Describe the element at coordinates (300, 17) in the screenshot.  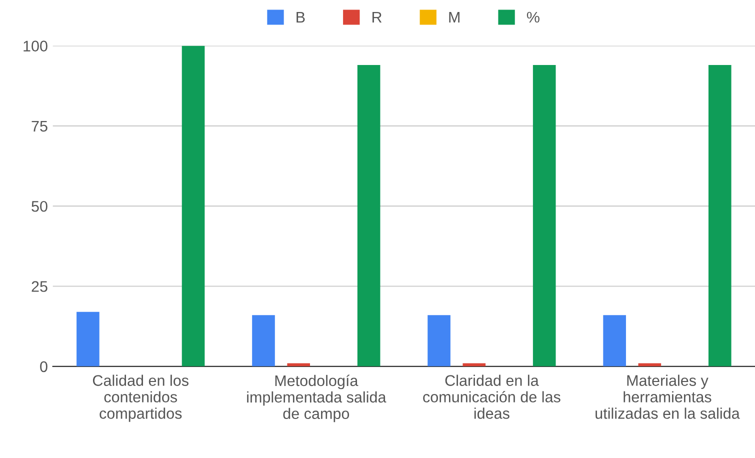
I see `legend-label: B` at that location.